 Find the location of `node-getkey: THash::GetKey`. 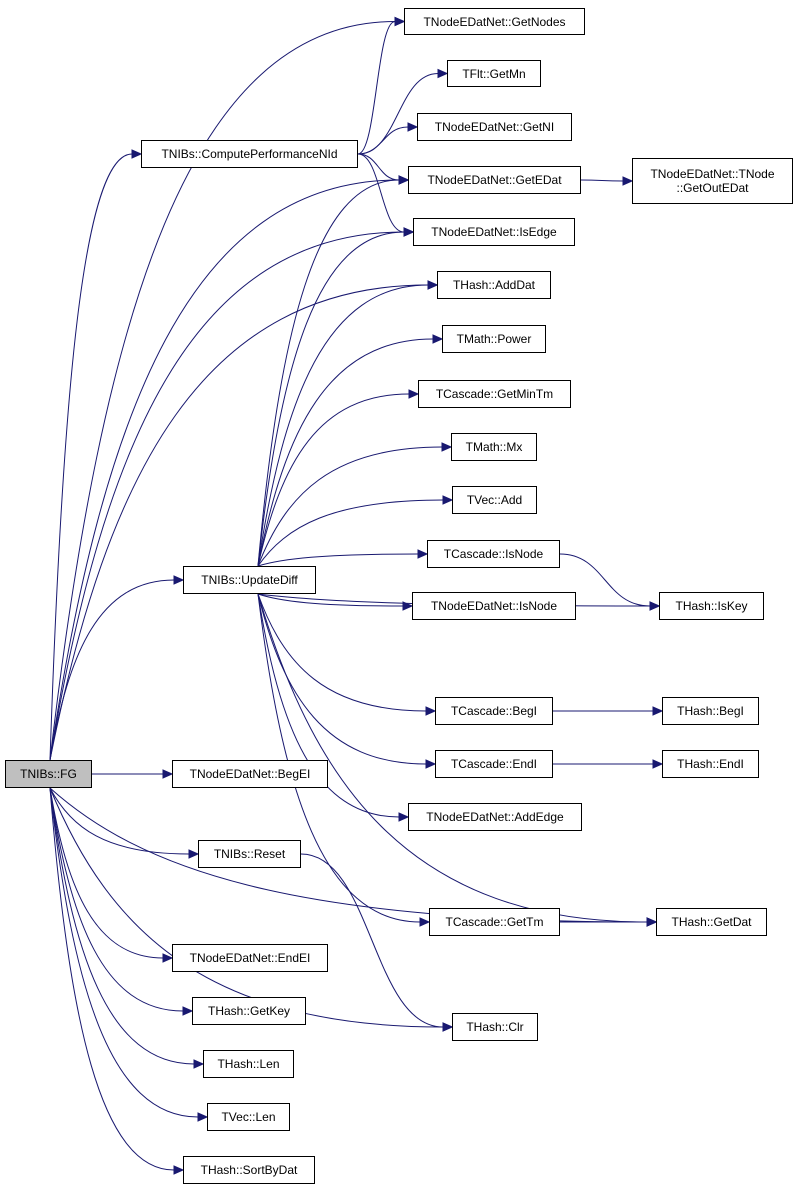

node-getkey: THash::GetKey is located at coordinates (249, 1011).